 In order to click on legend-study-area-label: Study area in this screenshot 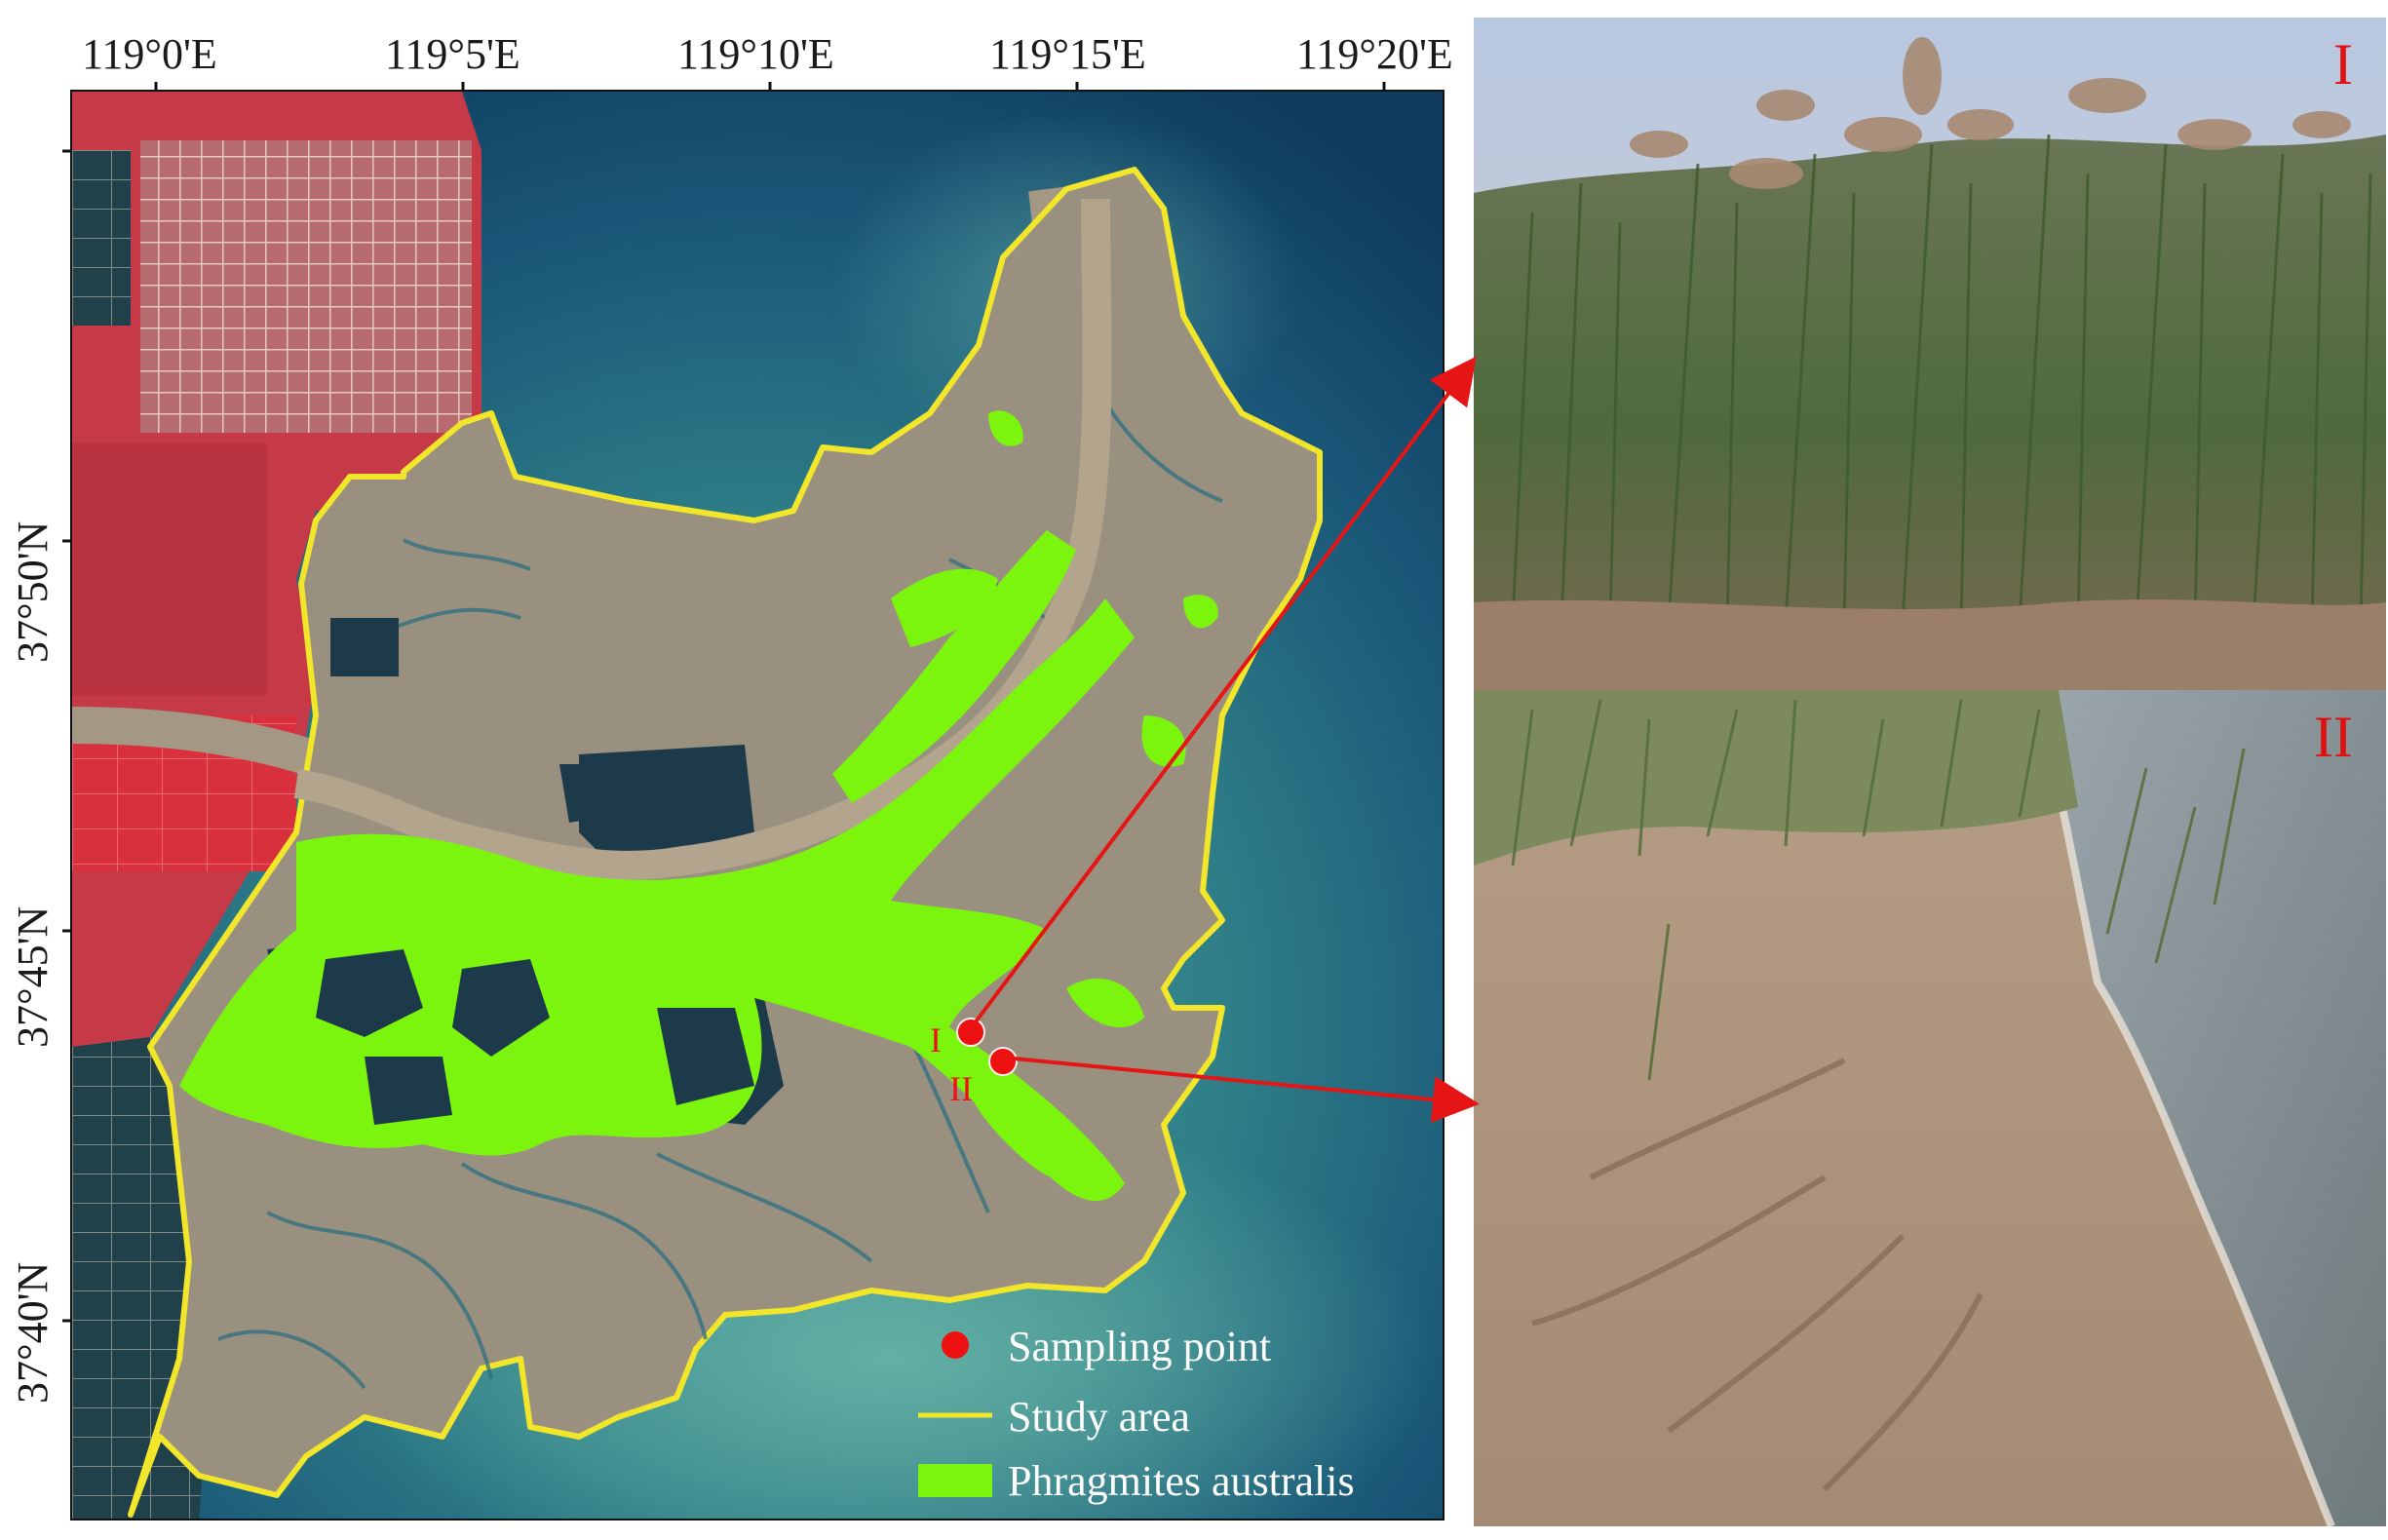, I will do `click(1099, 1417)`.